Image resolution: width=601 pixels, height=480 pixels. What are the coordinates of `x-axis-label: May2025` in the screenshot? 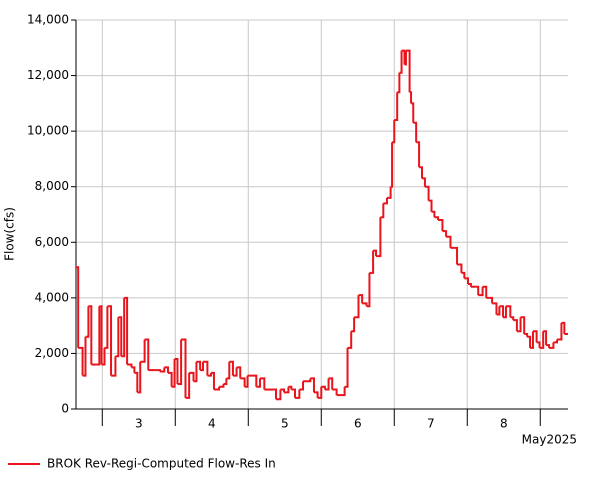 It's located at (549, 440).